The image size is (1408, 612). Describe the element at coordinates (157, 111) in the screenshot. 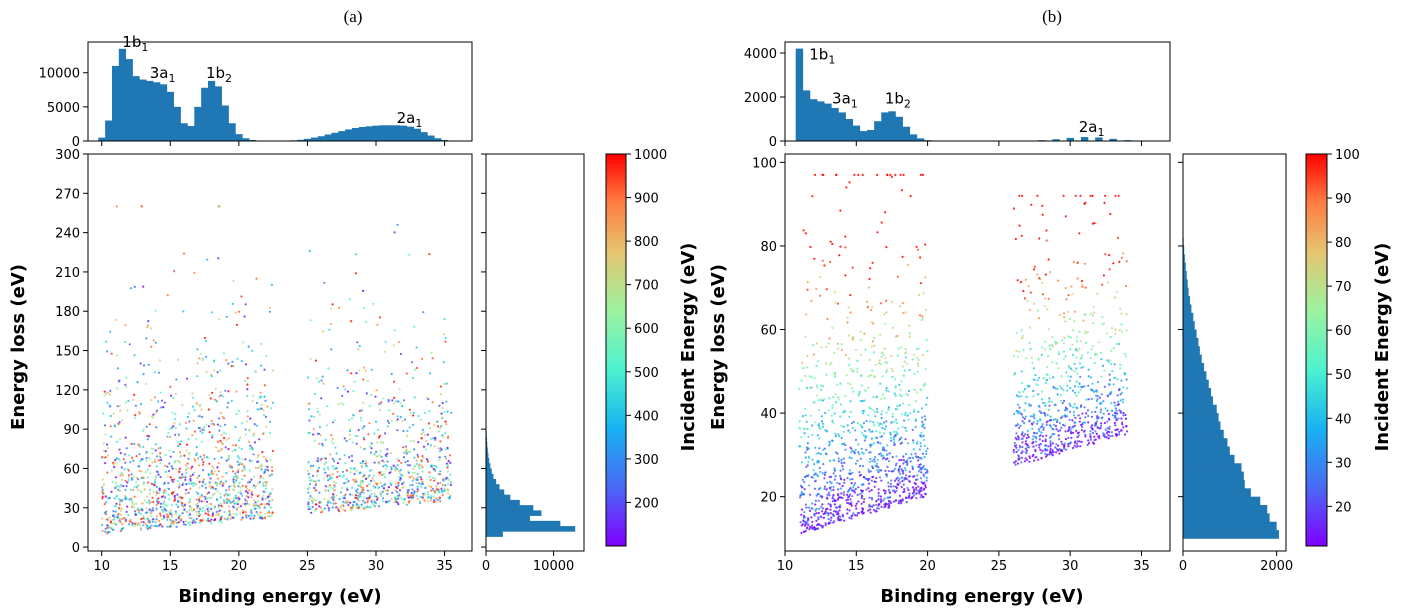

I see `top-hist-bar` at that location.